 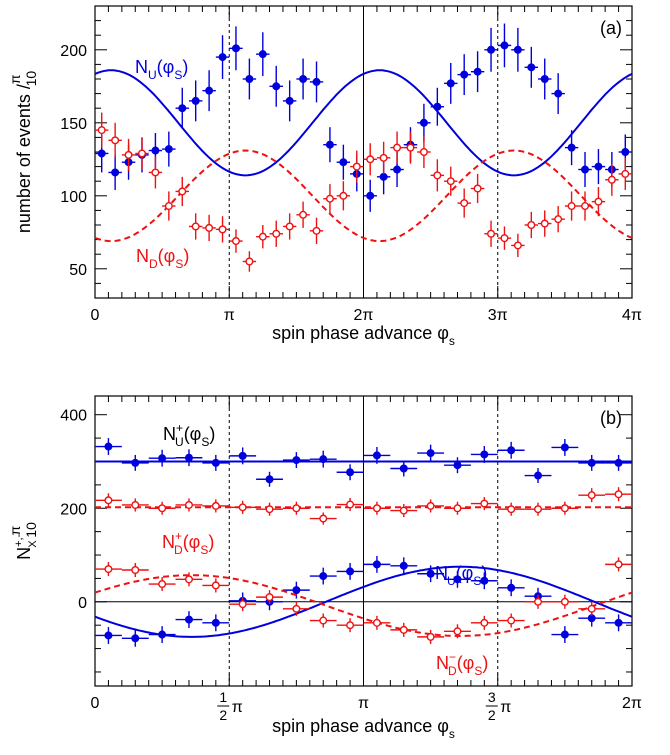 I want to click on y-tick-label: 100, so click(x=73, y=197).